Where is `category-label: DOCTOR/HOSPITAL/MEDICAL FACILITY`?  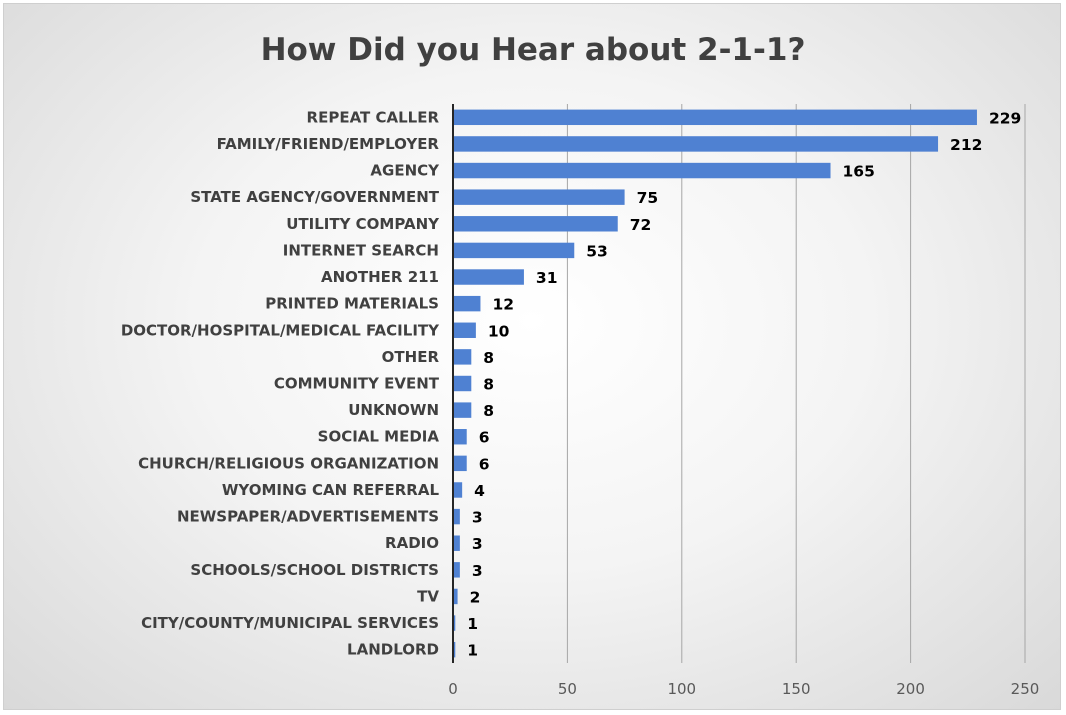
category-label: DOCTOR/HOSPITAL/MEDICAL FACILITY is located at coordinates (280, 330).